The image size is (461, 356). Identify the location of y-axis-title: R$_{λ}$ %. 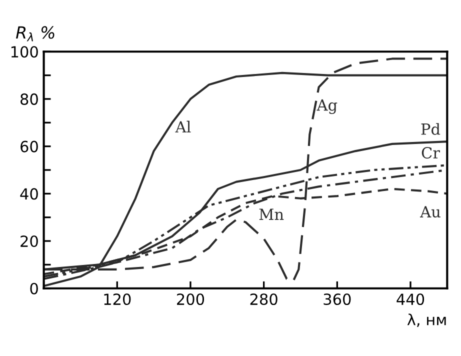
(35, 34).